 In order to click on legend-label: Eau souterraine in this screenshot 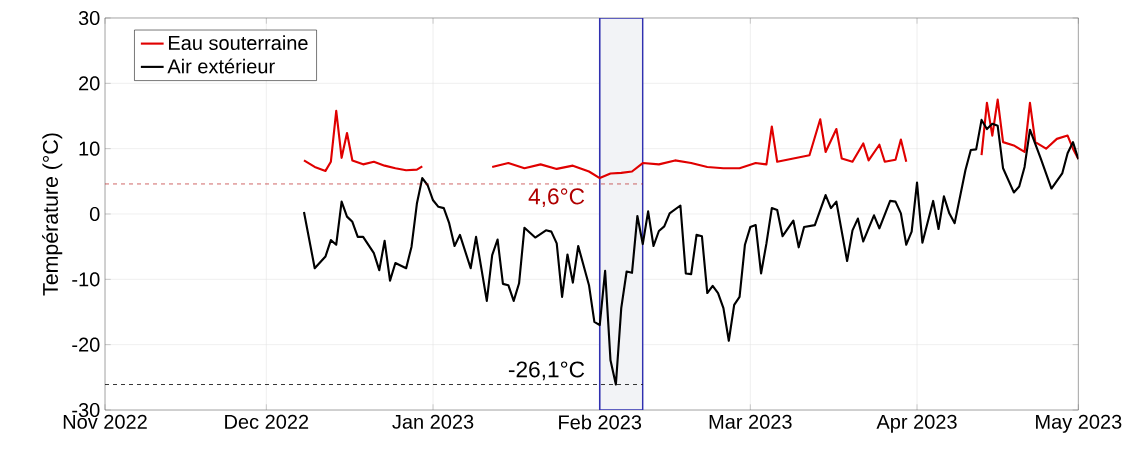, I will do `click(238, 43)`.